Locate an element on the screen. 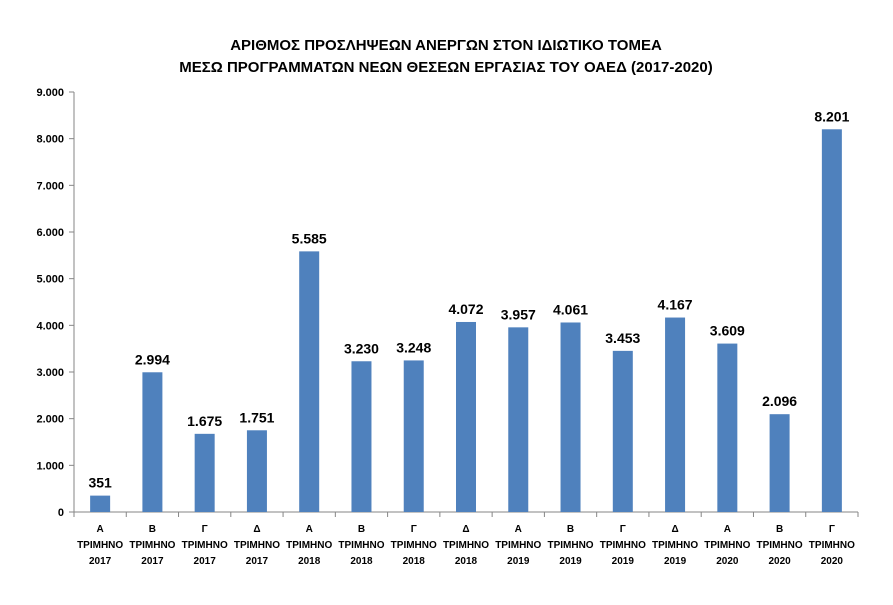 Image resolution: width=893 pixels, height=605 pixels. x-tick-label: Γ ΤΡΙΜΗΝΟ 2020 is located at coordinates (832, 545).